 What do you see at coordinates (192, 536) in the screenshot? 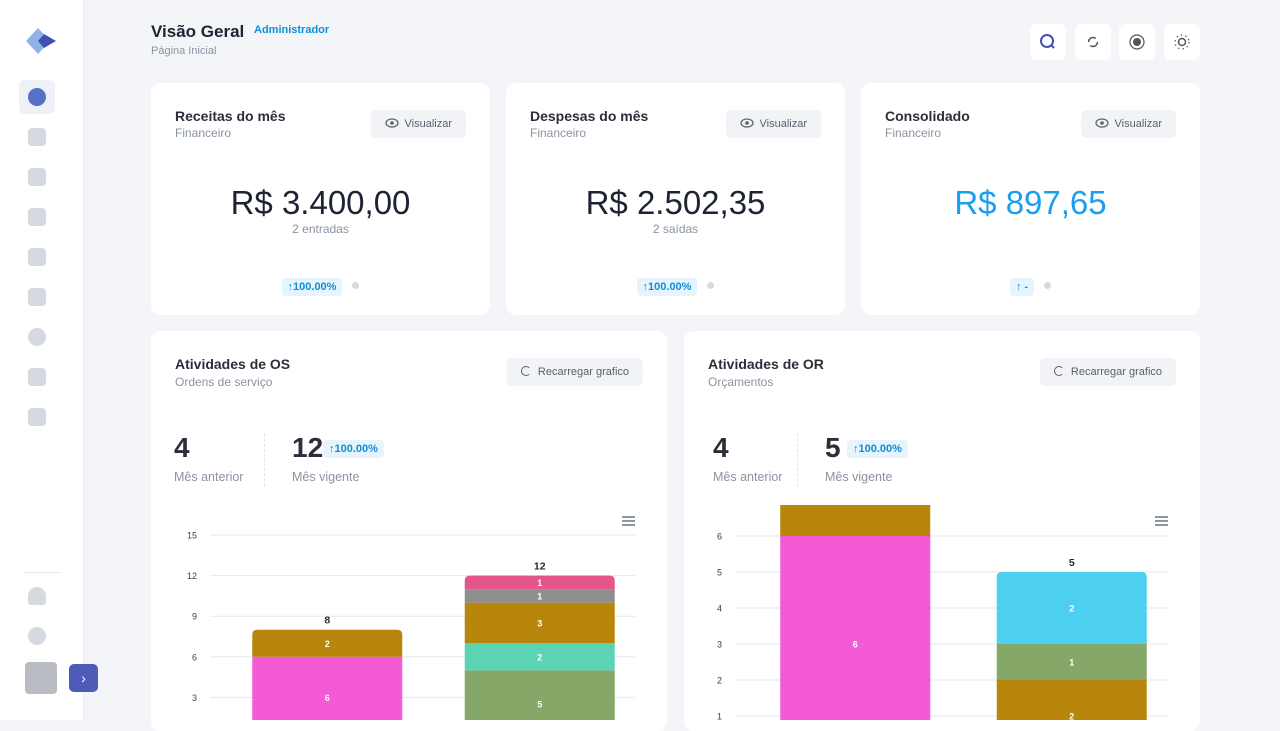
I see `y-tick-label: 15` at bounding box center [192, 536].